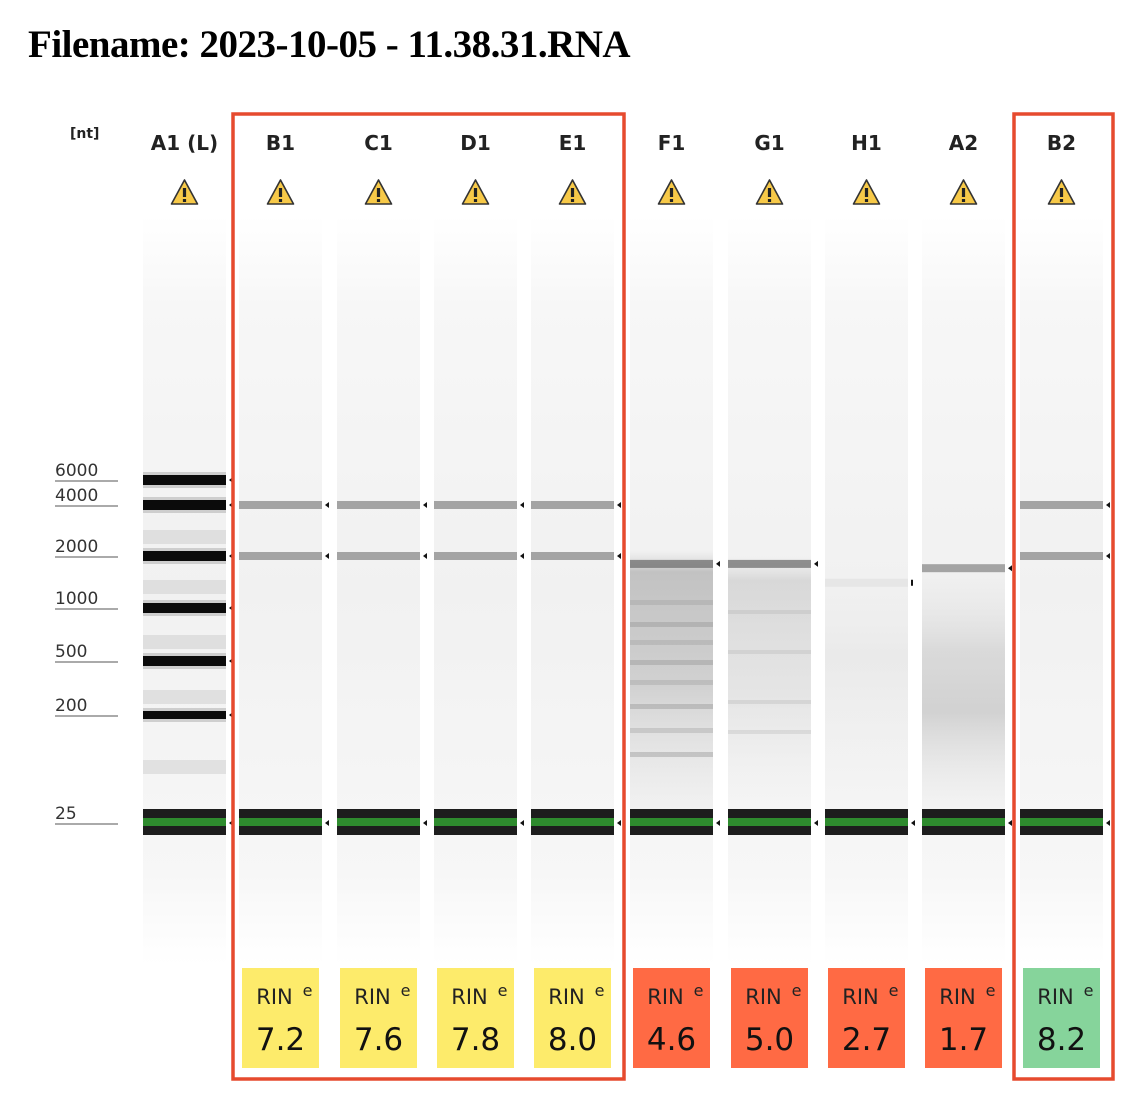 This screenshot has height=1106, width=1148. I want to click on rin-badge: RIN e 2.7, so click(866, 1018).